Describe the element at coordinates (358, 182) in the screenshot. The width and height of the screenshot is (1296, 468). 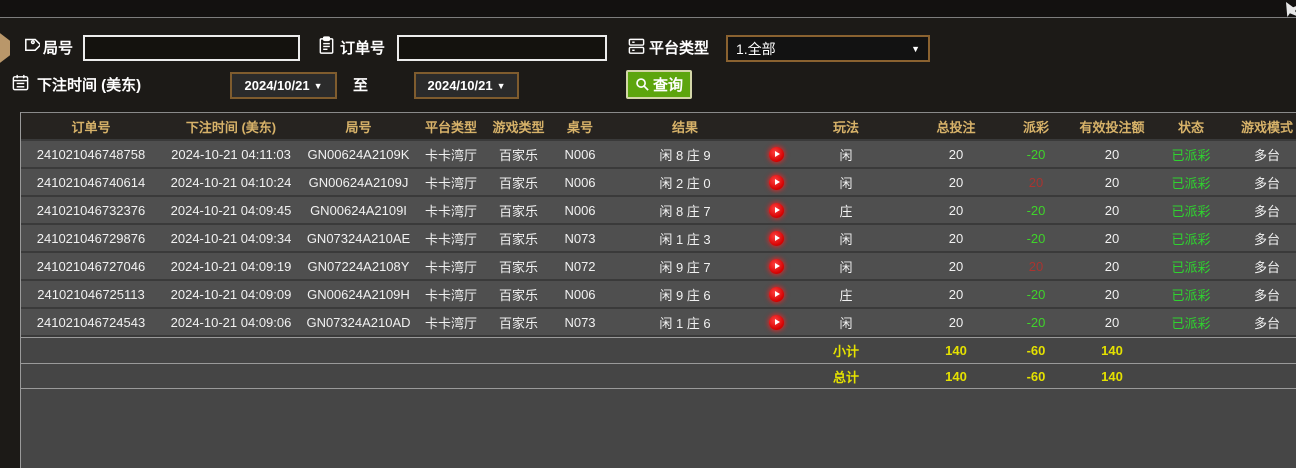
I see `cell-round_id: GN00624A2109J` at that location.